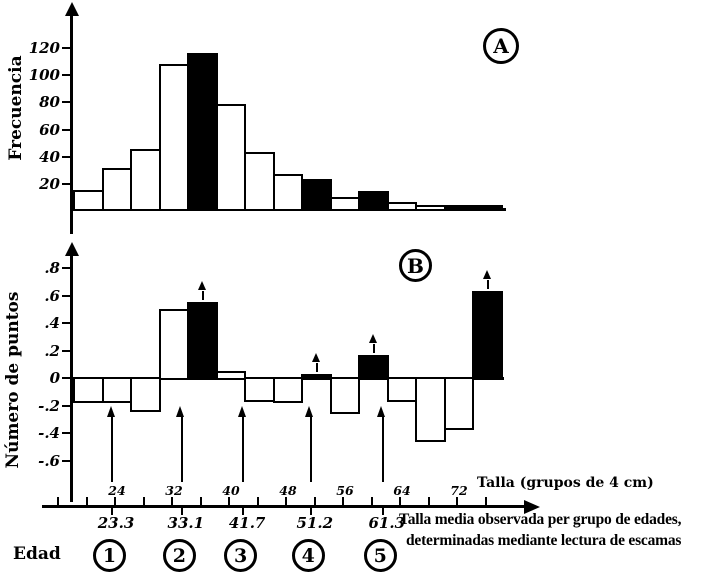 This screenshot has height=576, width=703. What do you see at coordinates (52, 350) in the screenshot?
I see `panel-b-ytick-label: .2` at bounding box center [52, 350].